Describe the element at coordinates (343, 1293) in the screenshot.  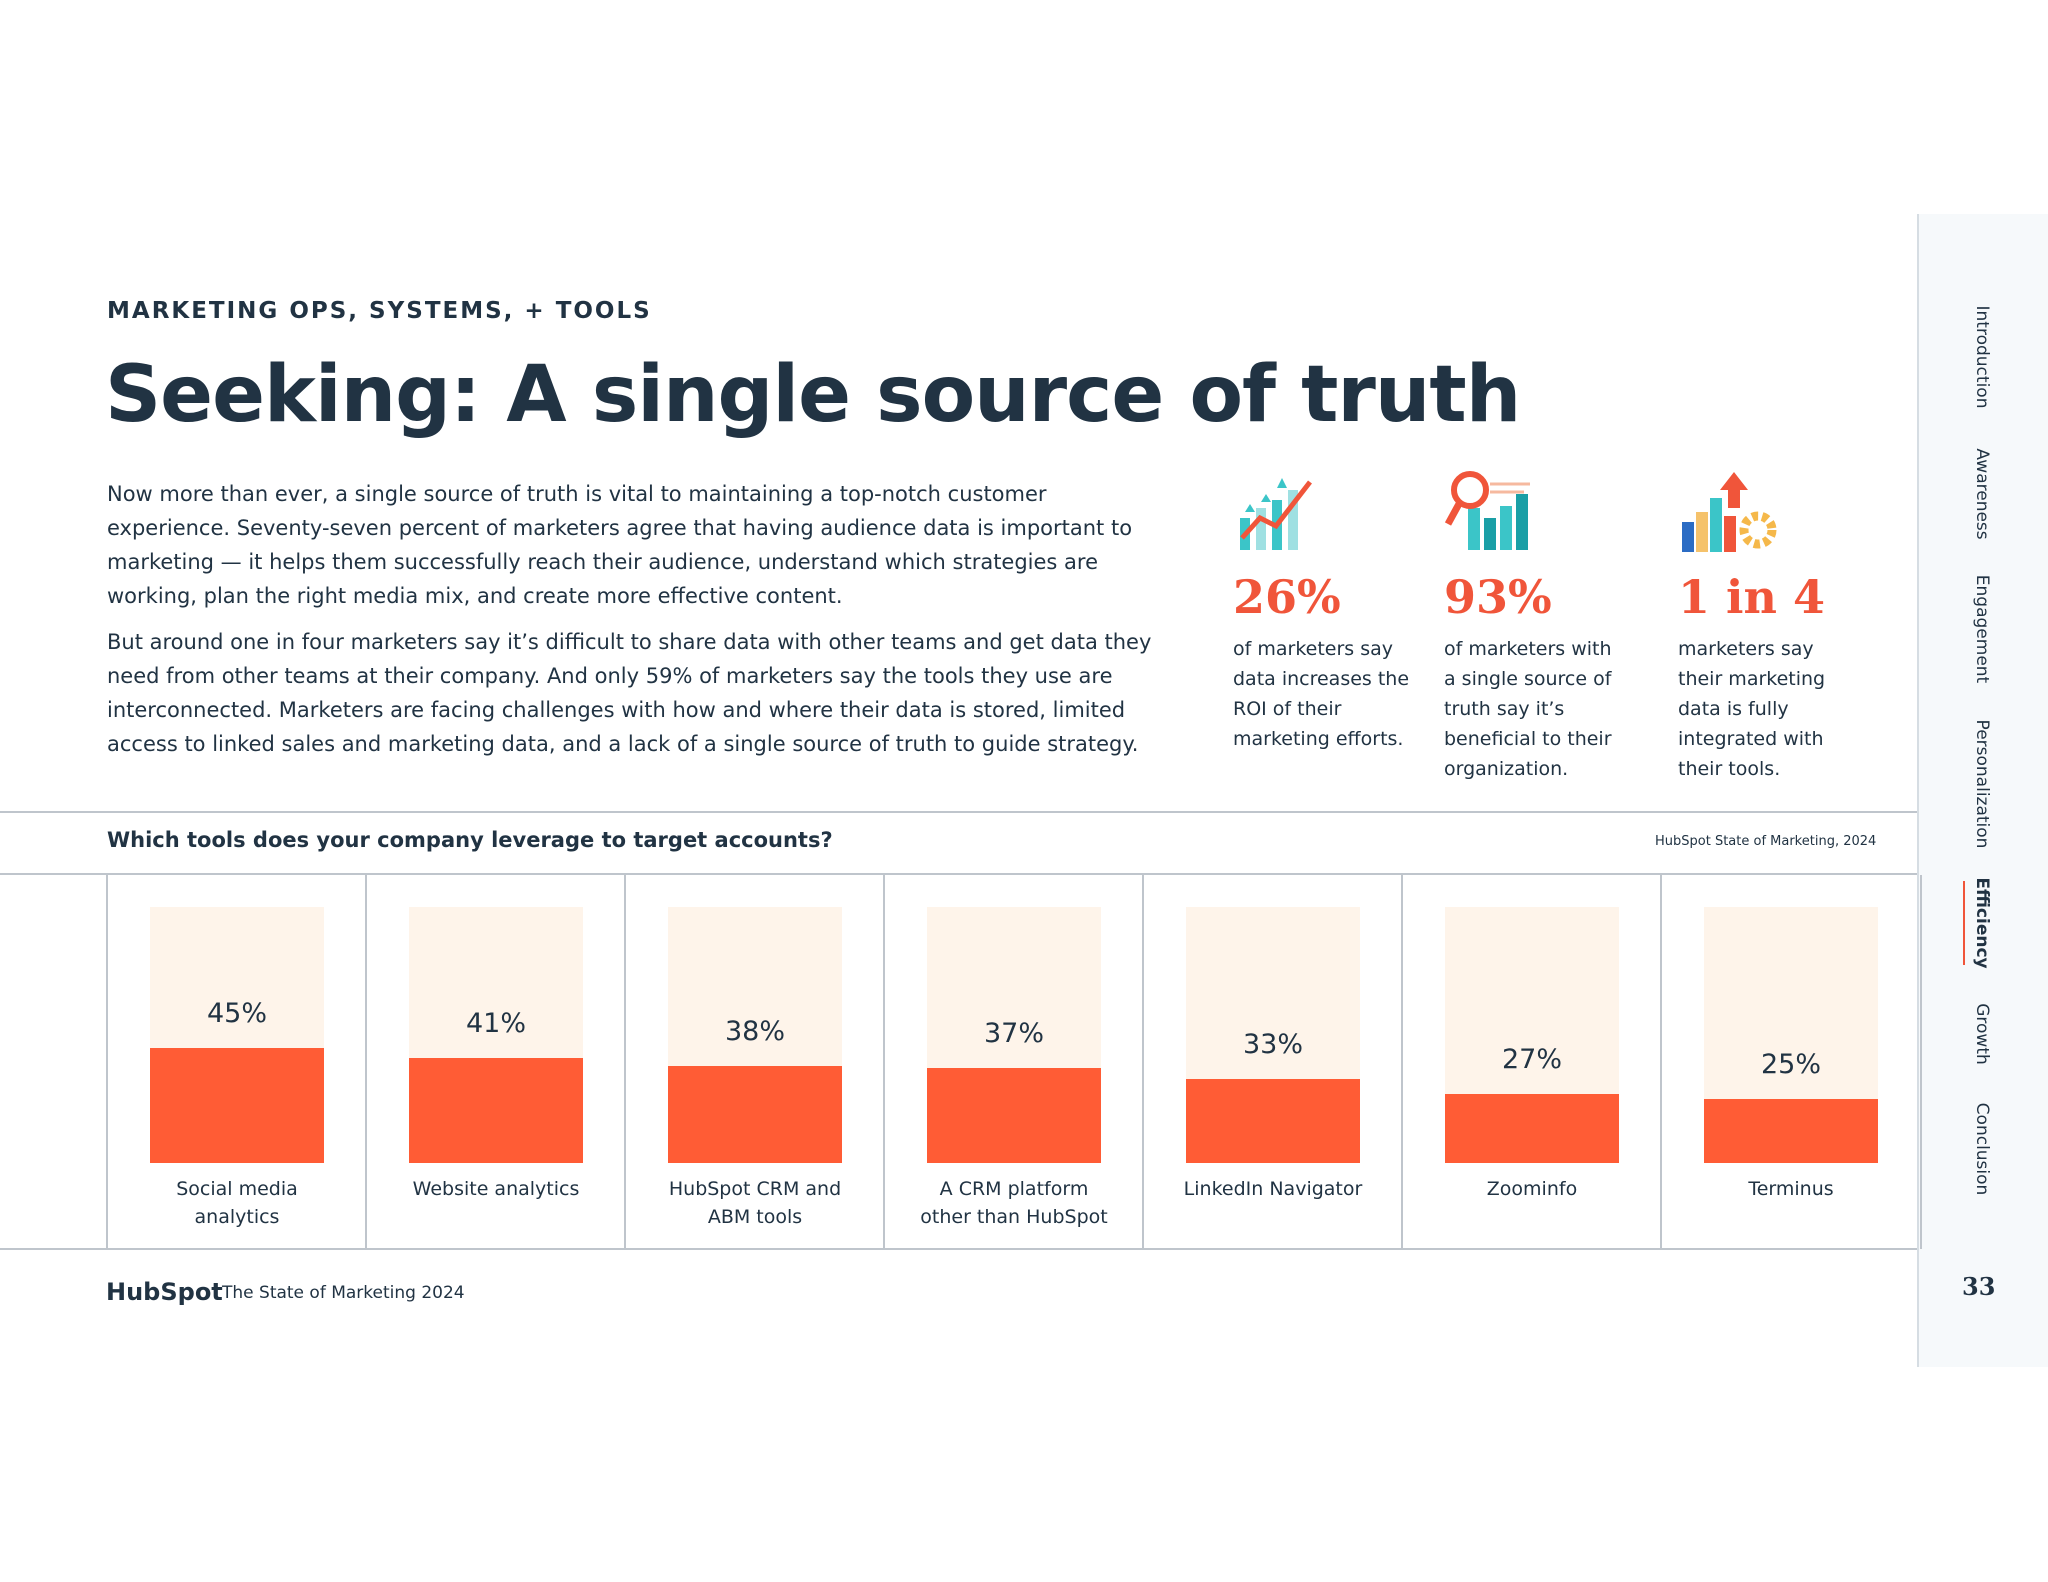
I see `publication: The State of Marketing 2024` at that location.